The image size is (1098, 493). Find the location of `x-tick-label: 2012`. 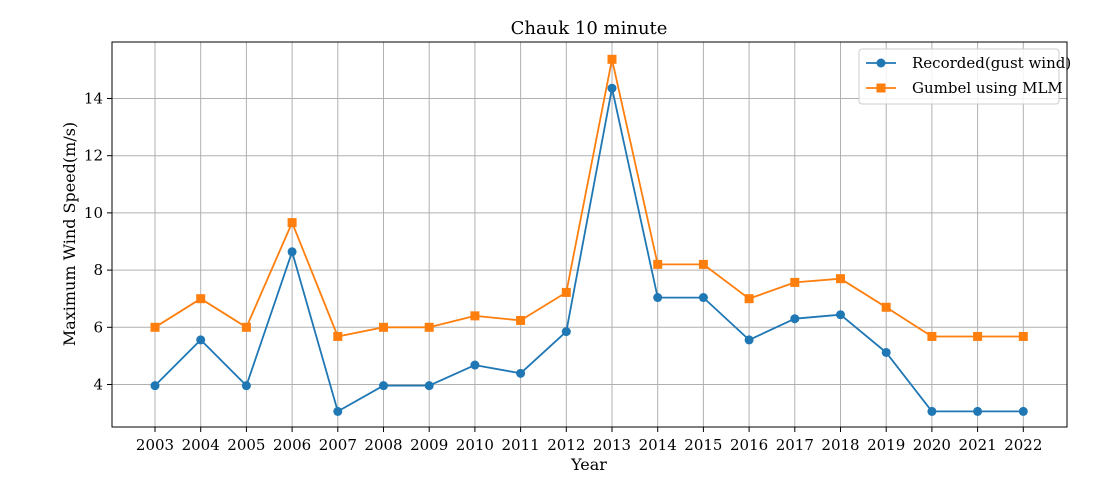

x-tick-label: 2012 is located at coordinates (566, 445).